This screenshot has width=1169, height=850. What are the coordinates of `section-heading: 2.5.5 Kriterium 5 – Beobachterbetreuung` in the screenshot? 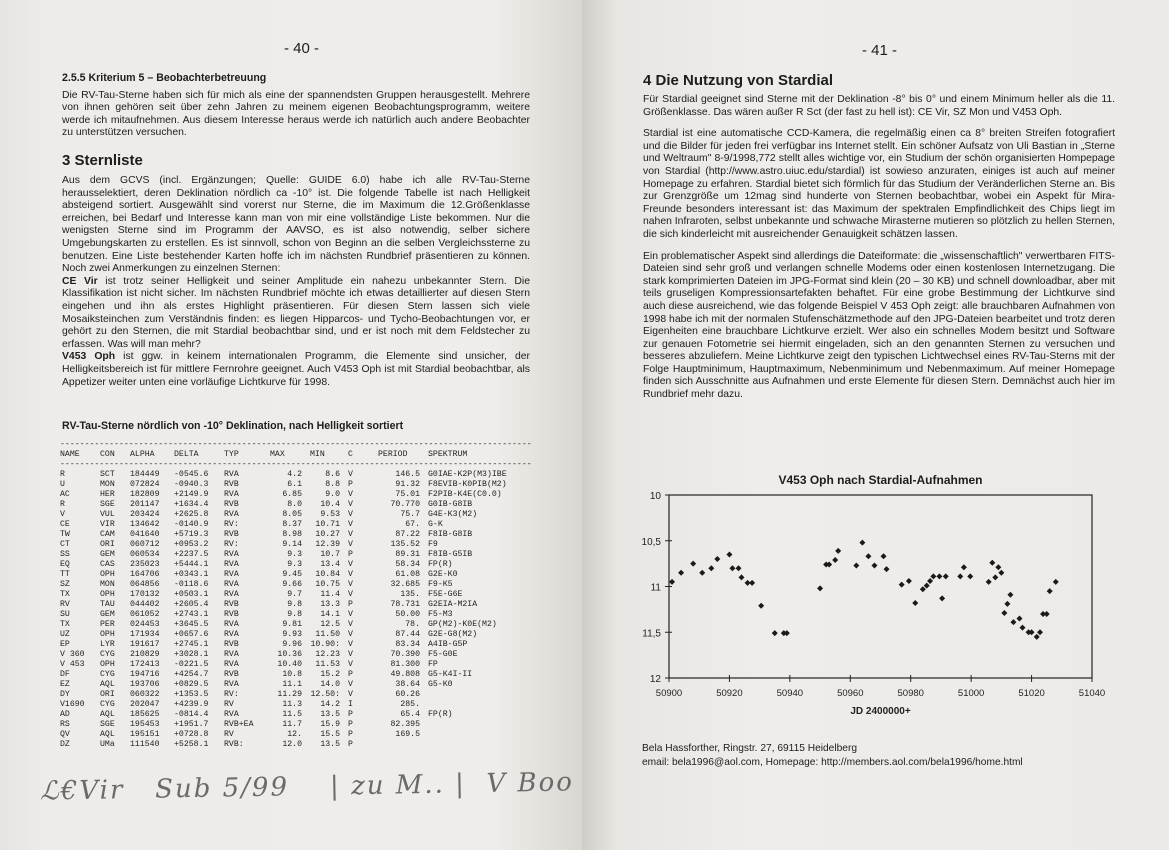 It's located at (164, 78).